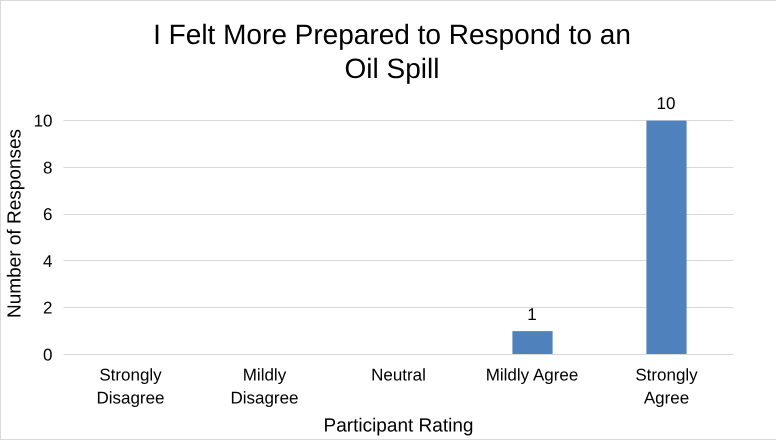 The height and width of the screenshot is (443, 776). Describe the element at coordinates (392, 52) in the screenshot. I see `chart-title: I Felt More Prepared to Respond to an Oil Spill` at that location.